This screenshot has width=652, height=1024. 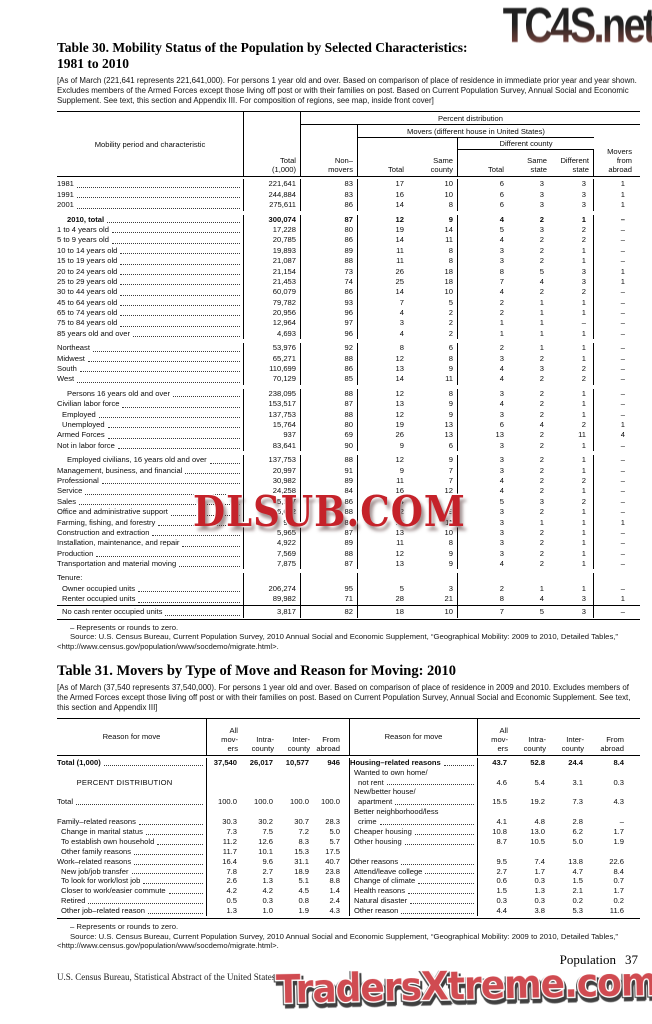 What do you see at coordinates (577, 911) in the screenshot?
I see `cell: 5.3` at bounding box center [577, 911].